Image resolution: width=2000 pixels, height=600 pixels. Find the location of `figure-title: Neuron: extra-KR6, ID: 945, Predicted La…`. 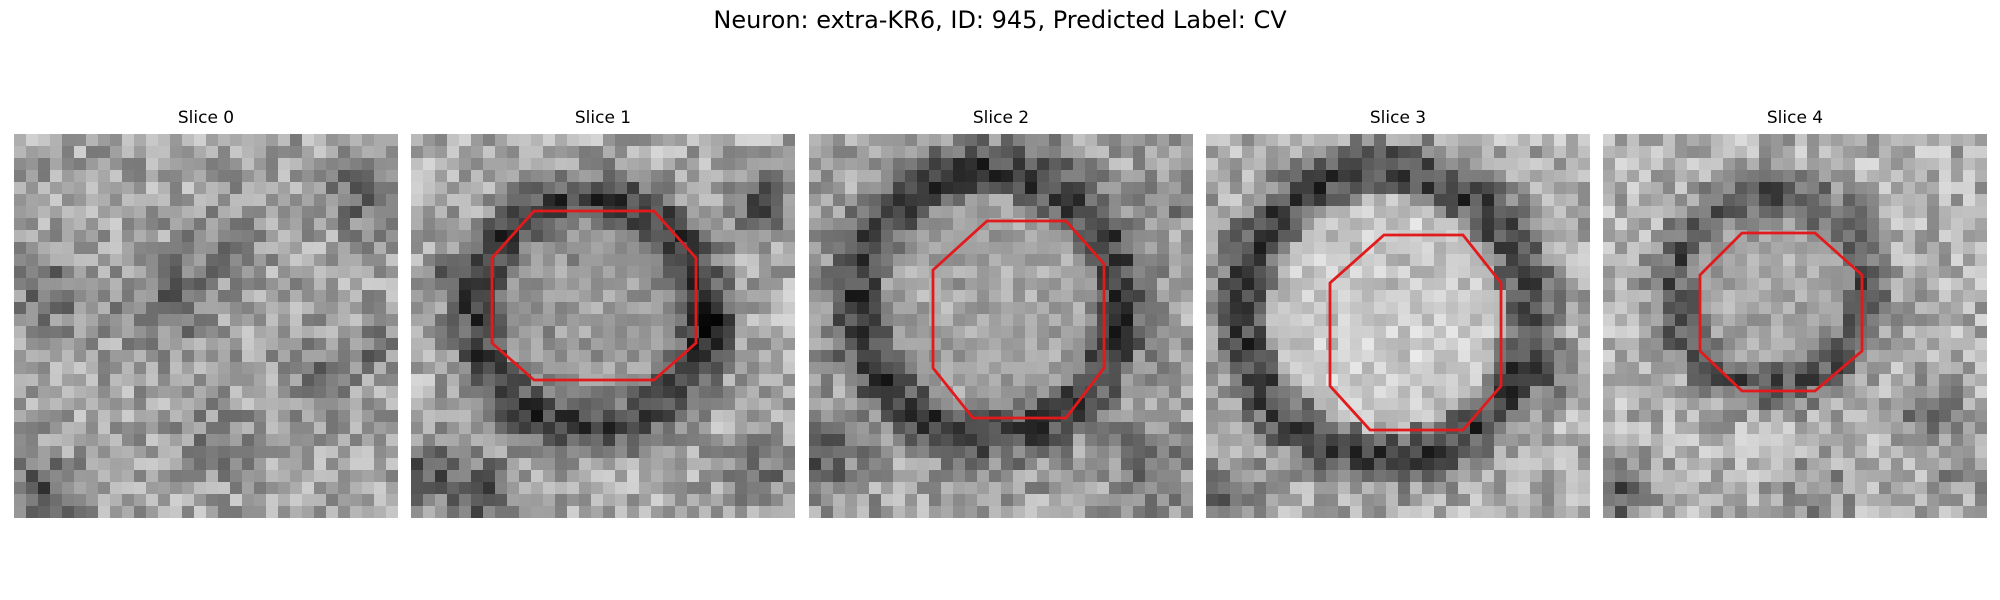

figure-title: Neuron: extra-KR6, ID: 945, Predicted La… is located at coordinates (1000, 20).